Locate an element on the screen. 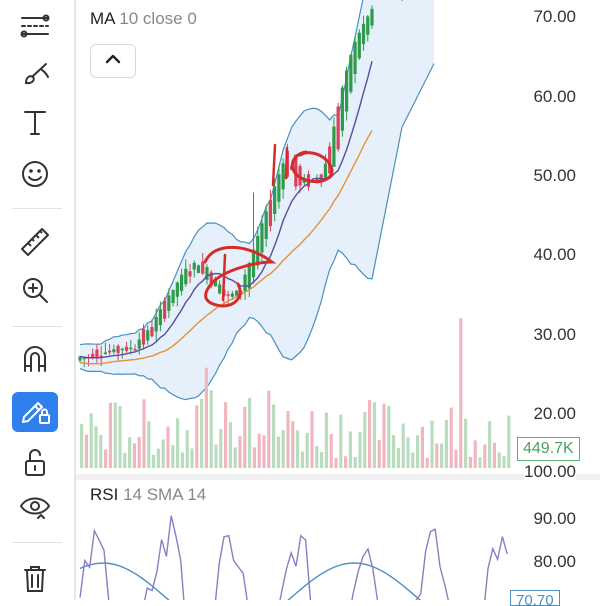  main-legend: MA 10 close 0 is located at coordinates (143, 19).